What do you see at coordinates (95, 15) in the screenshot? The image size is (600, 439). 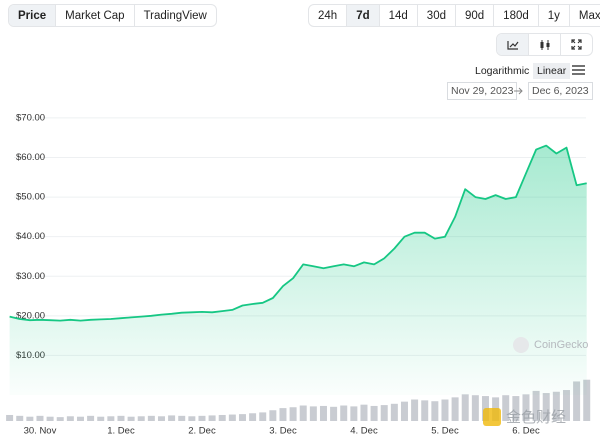 I see `tab-button: Market Cap` at bounding box center [95, 15].